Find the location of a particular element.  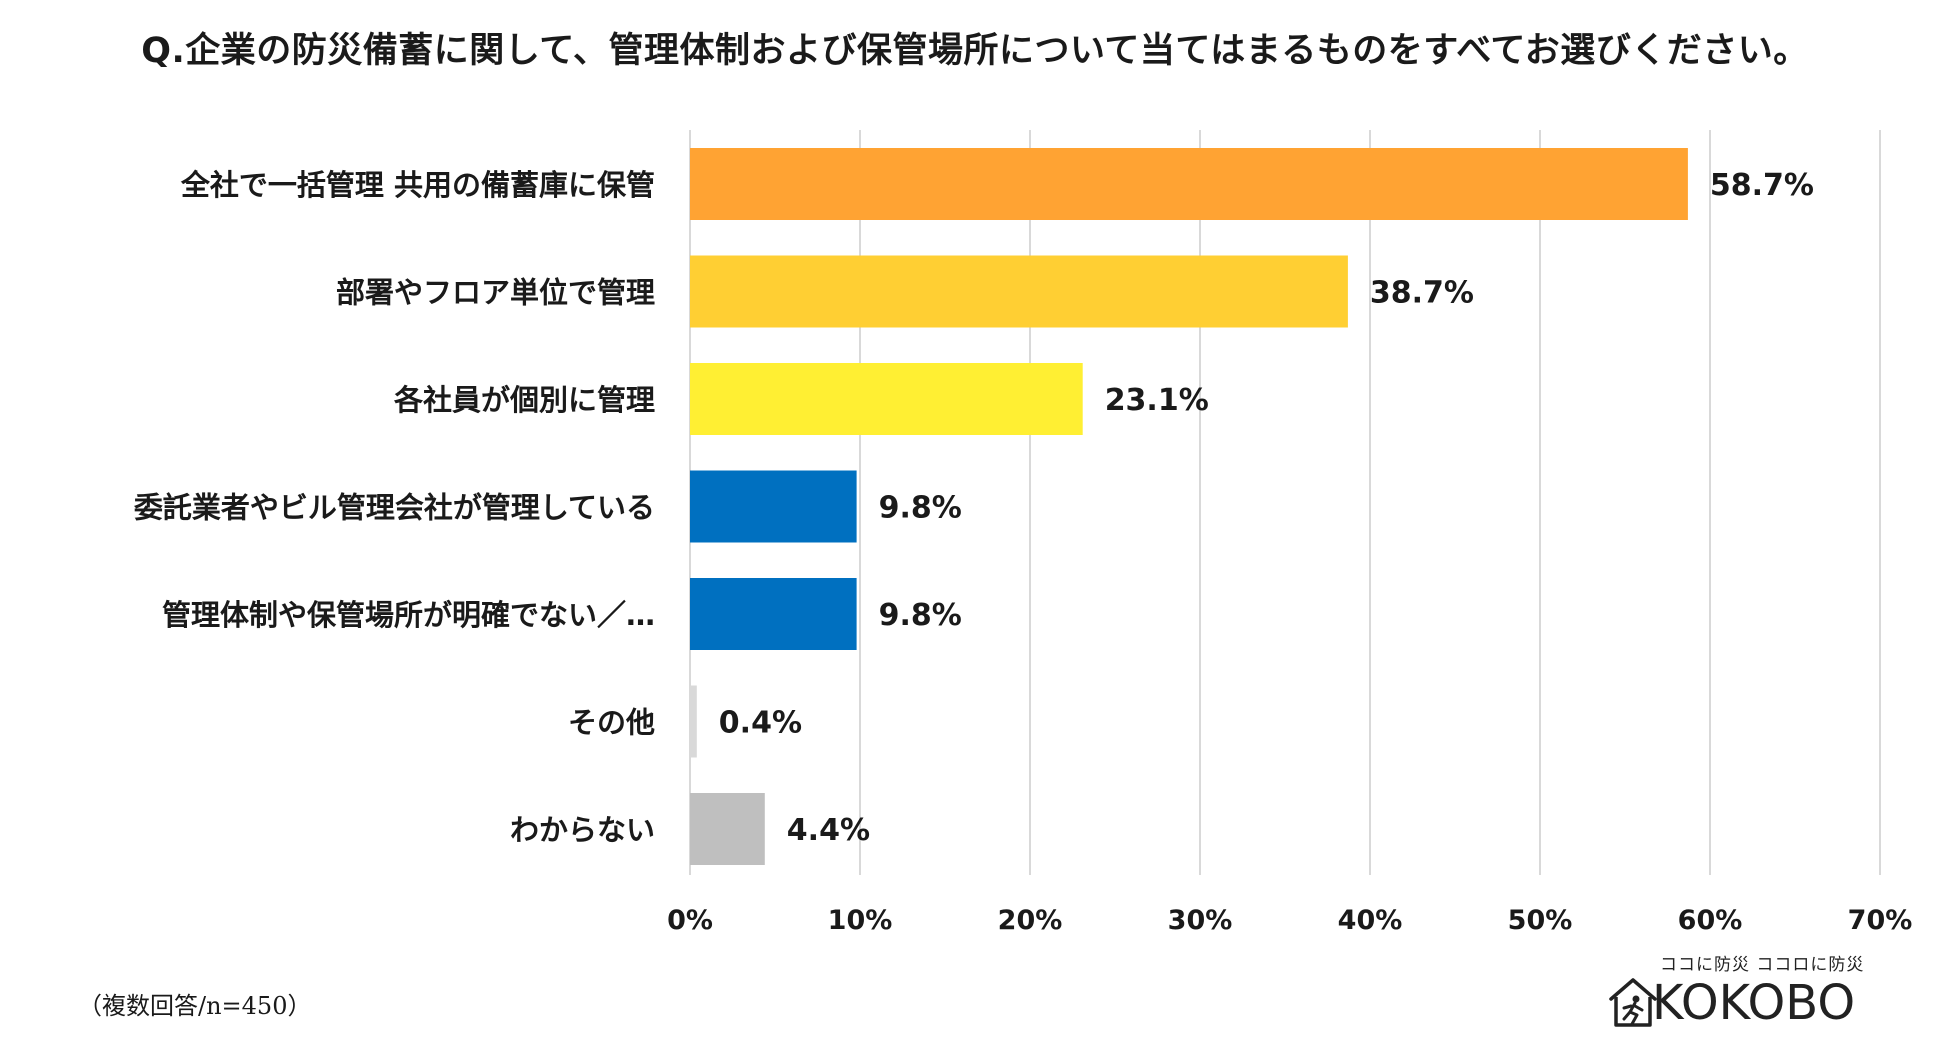

data-label: 58.7% is located at coordinates (1762, 185).